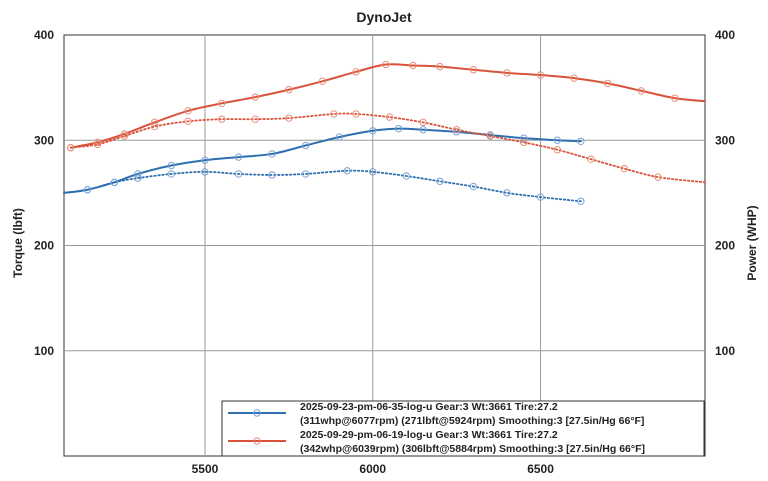  I want to click on y-tick-label-left: 300, so click(44, 140).